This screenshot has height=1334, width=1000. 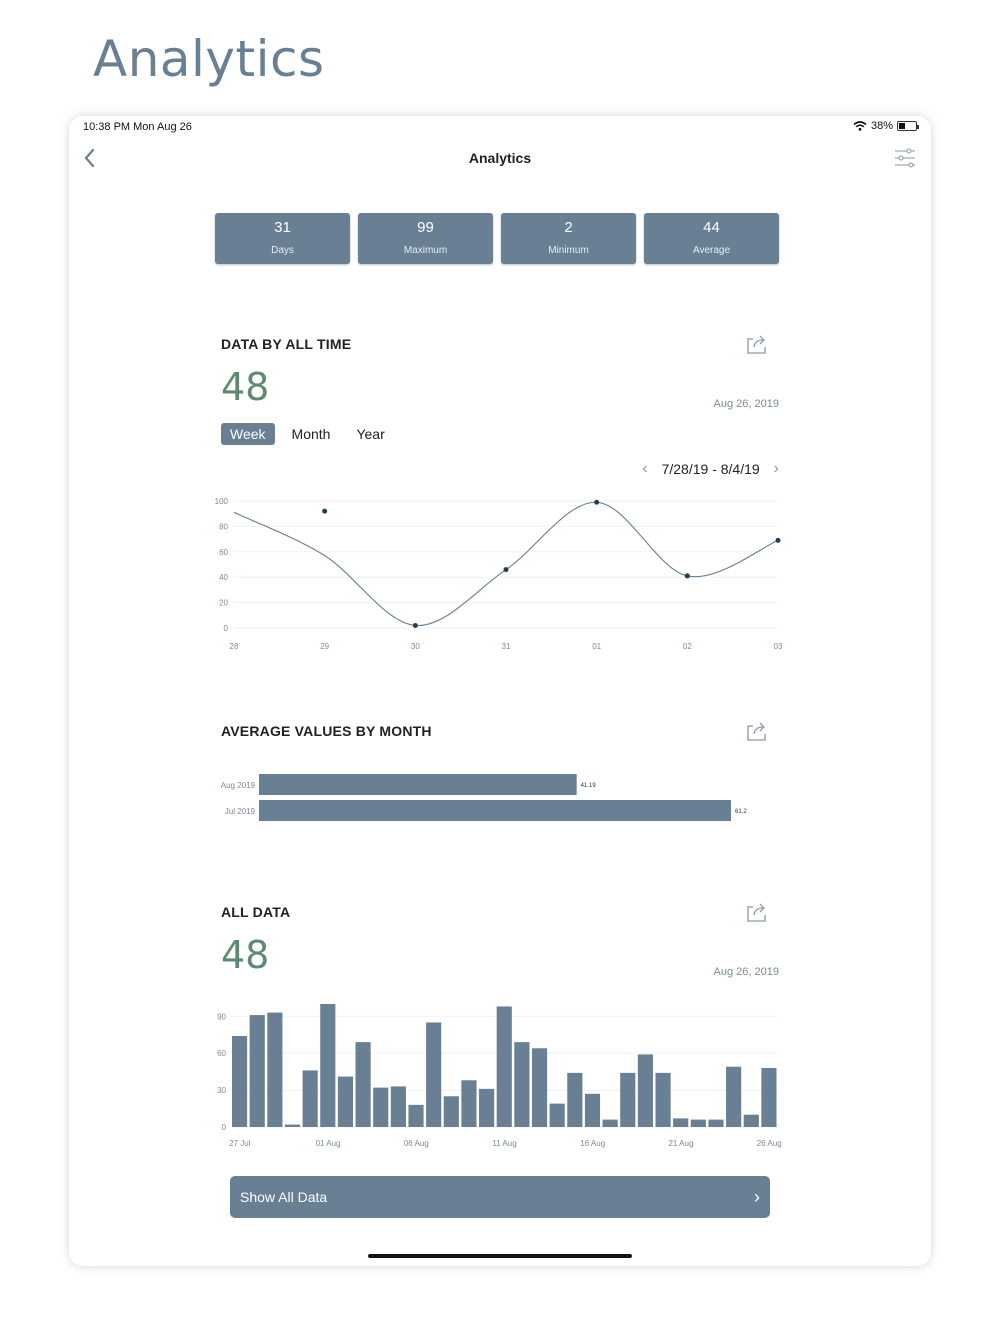 I want to click on y-tick-label: 20, so click(x=223, y=603).